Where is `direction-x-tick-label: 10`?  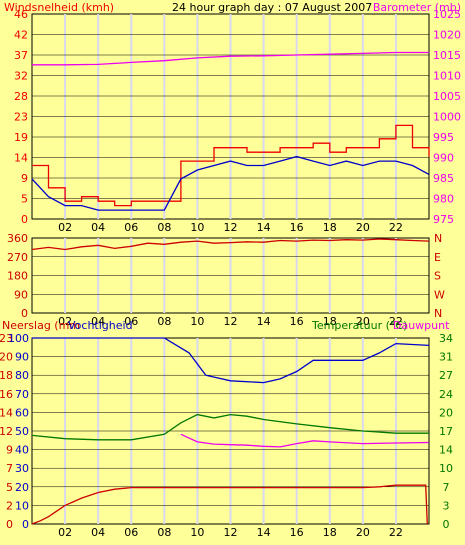
direction-x-tick-label: 10 is located at coordinates (197, 321).